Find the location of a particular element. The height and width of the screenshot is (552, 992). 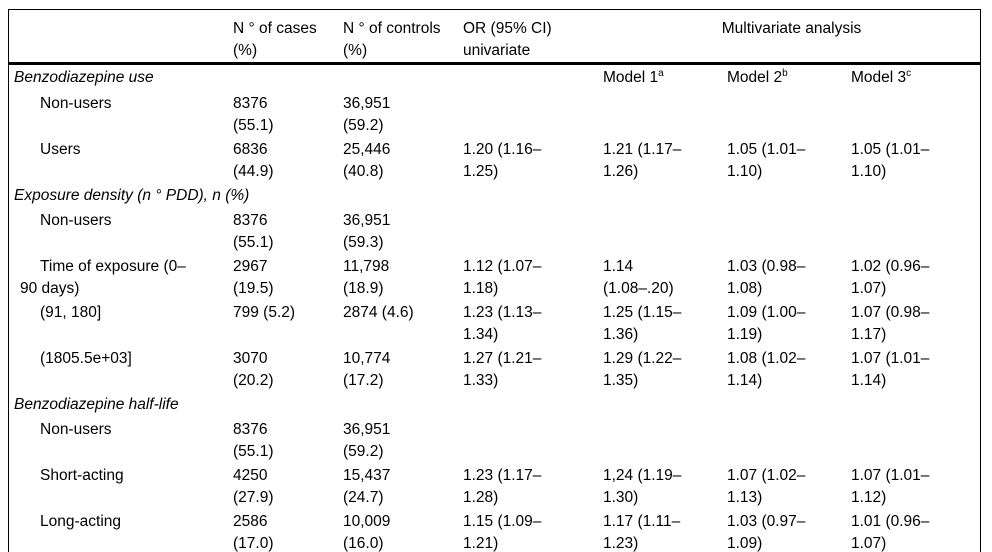

cell-cases: 799 (5.2) is located at coordinates (264, 312).